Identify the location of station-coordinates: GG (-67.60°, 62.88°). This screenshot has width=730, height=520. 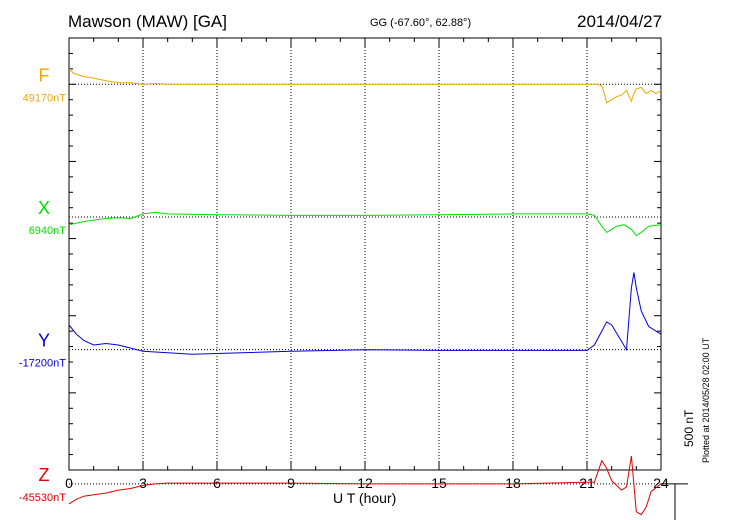
(421, 23).